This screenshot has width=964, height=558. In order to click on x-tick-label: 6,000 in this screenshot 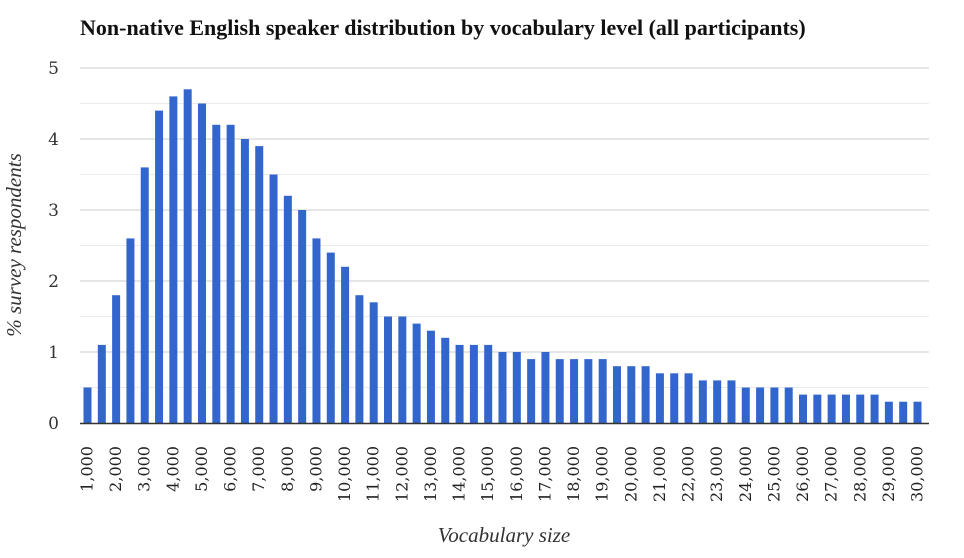, I will do `click(230, 469)`.